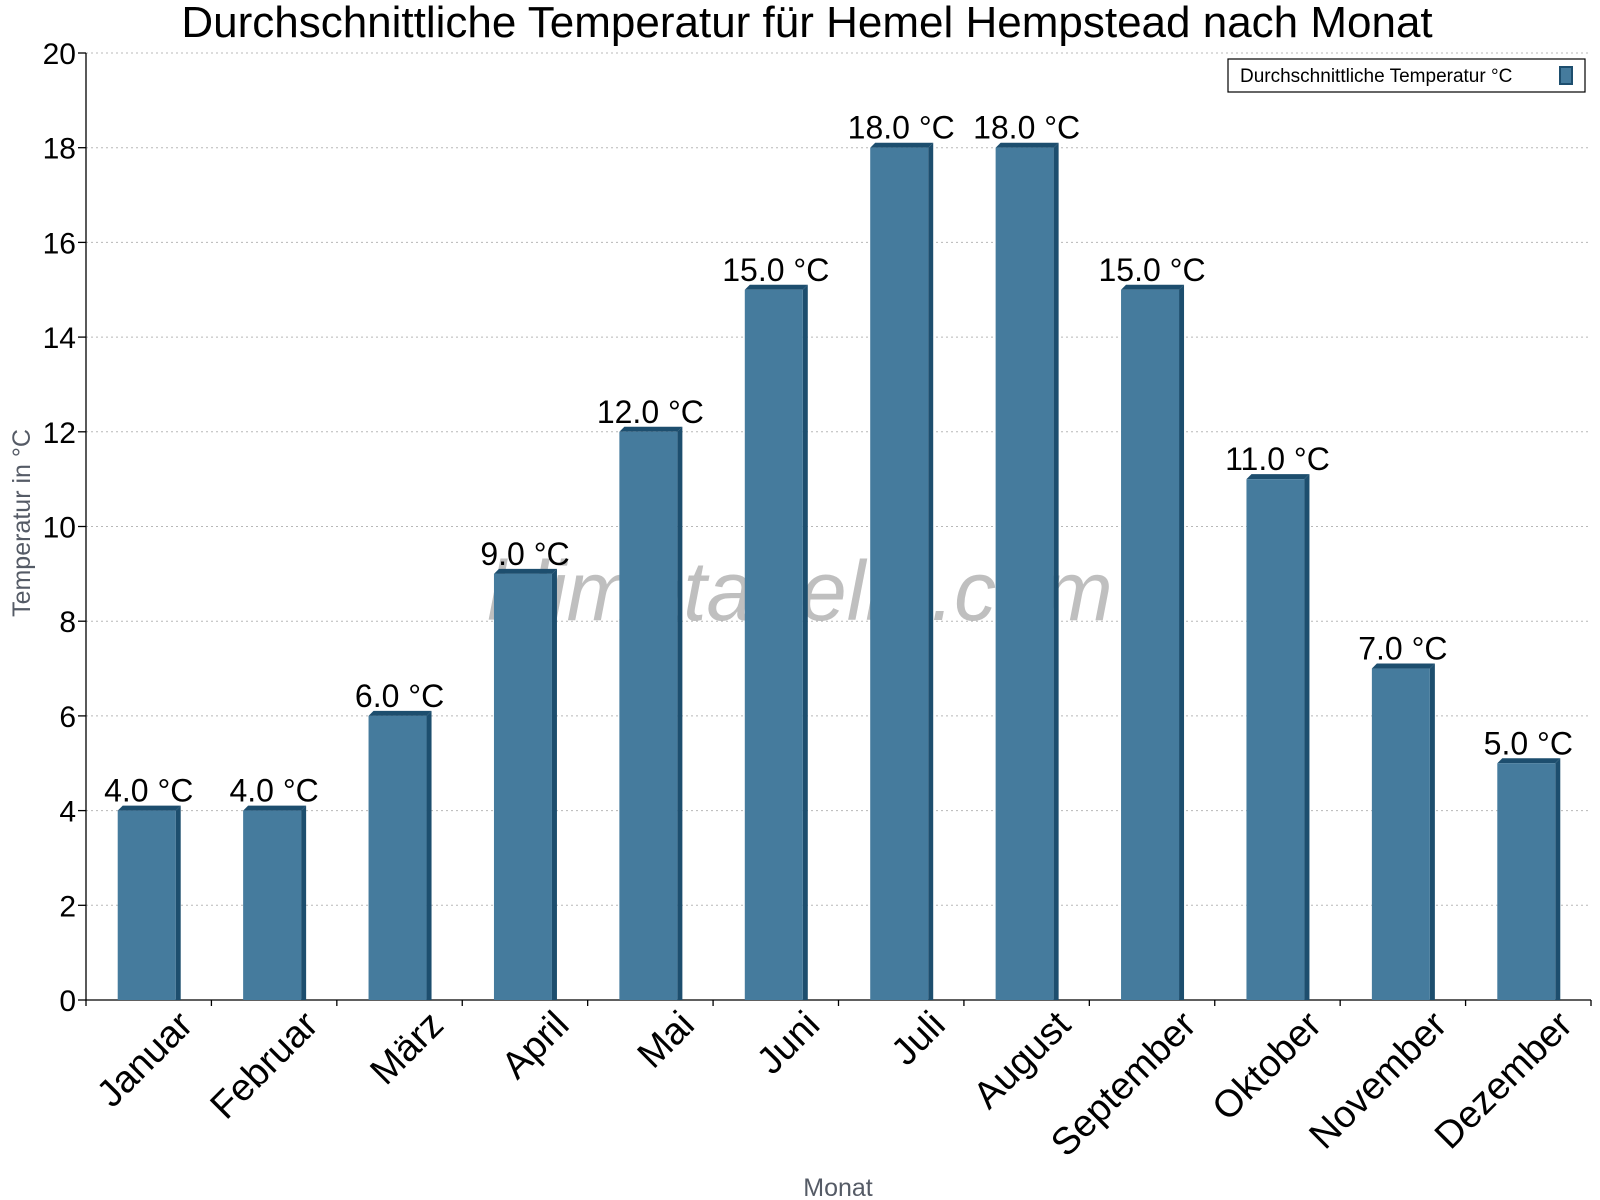 The width and height of the screenshot is (1600, 1200). I want to click on legend-swatch, so click(1566, 75).